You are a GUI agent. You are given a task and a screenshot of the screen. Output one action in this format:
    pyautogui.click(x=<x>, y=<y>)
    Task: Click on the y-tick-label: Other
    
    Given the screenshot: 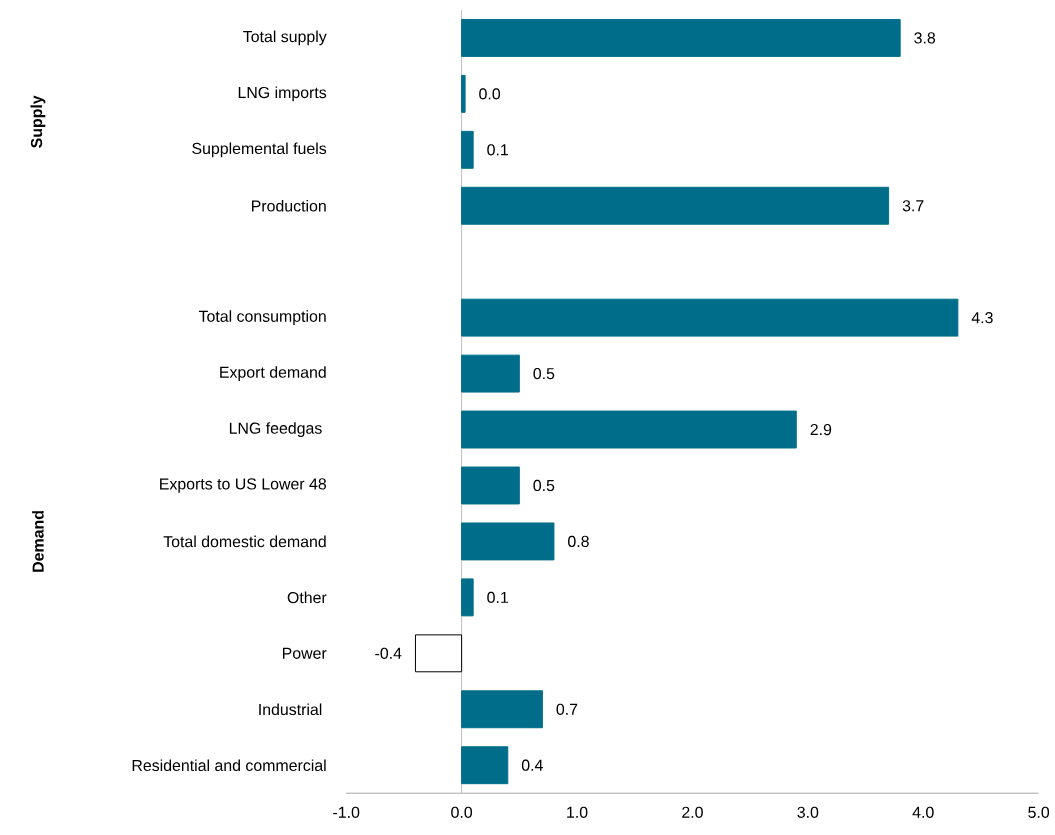 What is the action you would take?
    pyautogui.click(x=307, y=597)
    